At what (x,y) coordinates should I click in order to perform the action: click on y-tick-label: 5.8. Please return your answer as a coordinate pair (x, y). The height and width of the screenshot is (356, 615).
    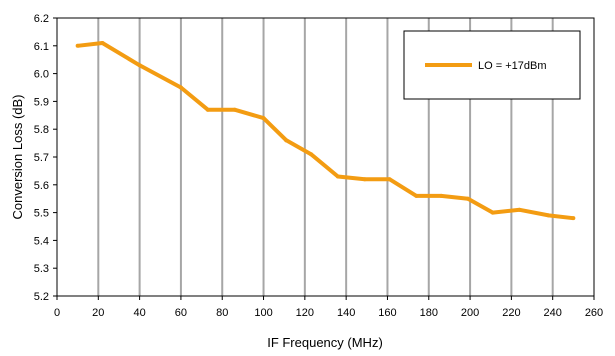
    Looking at the image, I should click on (41, 130).